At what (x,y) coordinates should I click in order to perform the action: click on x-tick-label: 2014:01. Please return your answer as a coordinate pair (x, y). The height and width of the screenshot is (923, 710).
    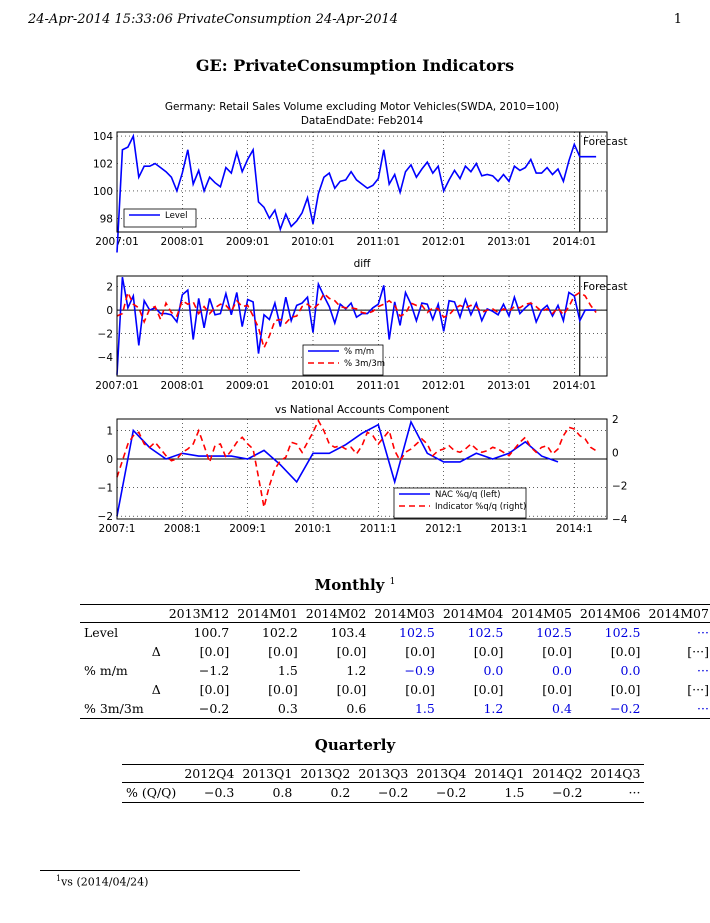
    Looking at the image, I should click on (575, 386).